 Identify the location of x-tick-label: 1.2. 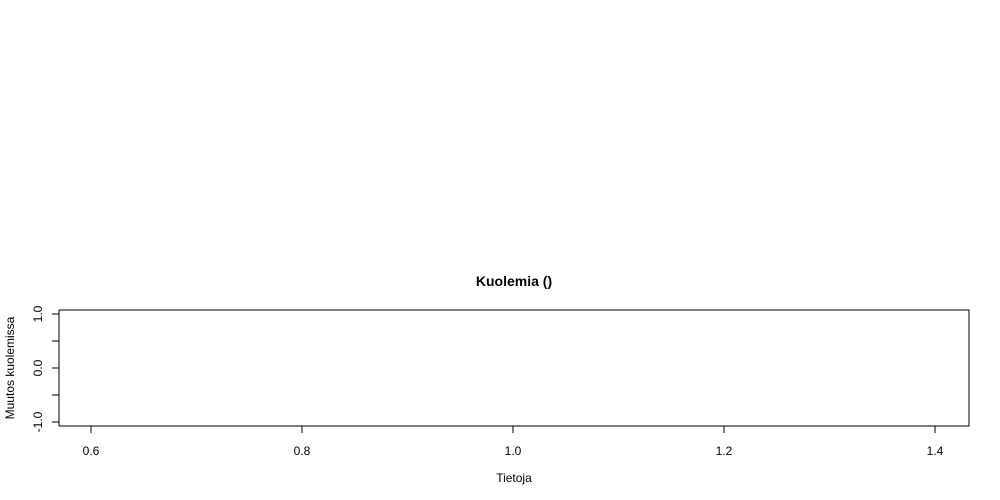
(724, 451).